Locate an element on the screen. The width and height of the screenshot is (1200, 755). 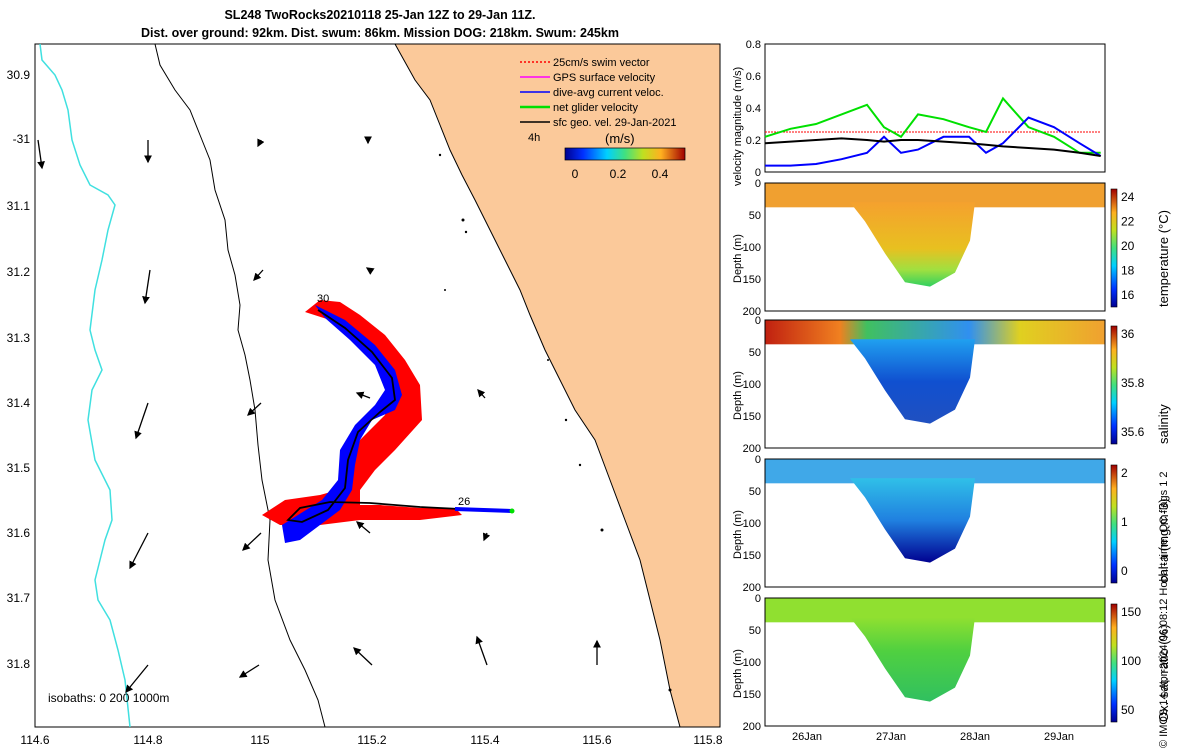
svg-text: 31.2 is located at coordinates (19, 272).